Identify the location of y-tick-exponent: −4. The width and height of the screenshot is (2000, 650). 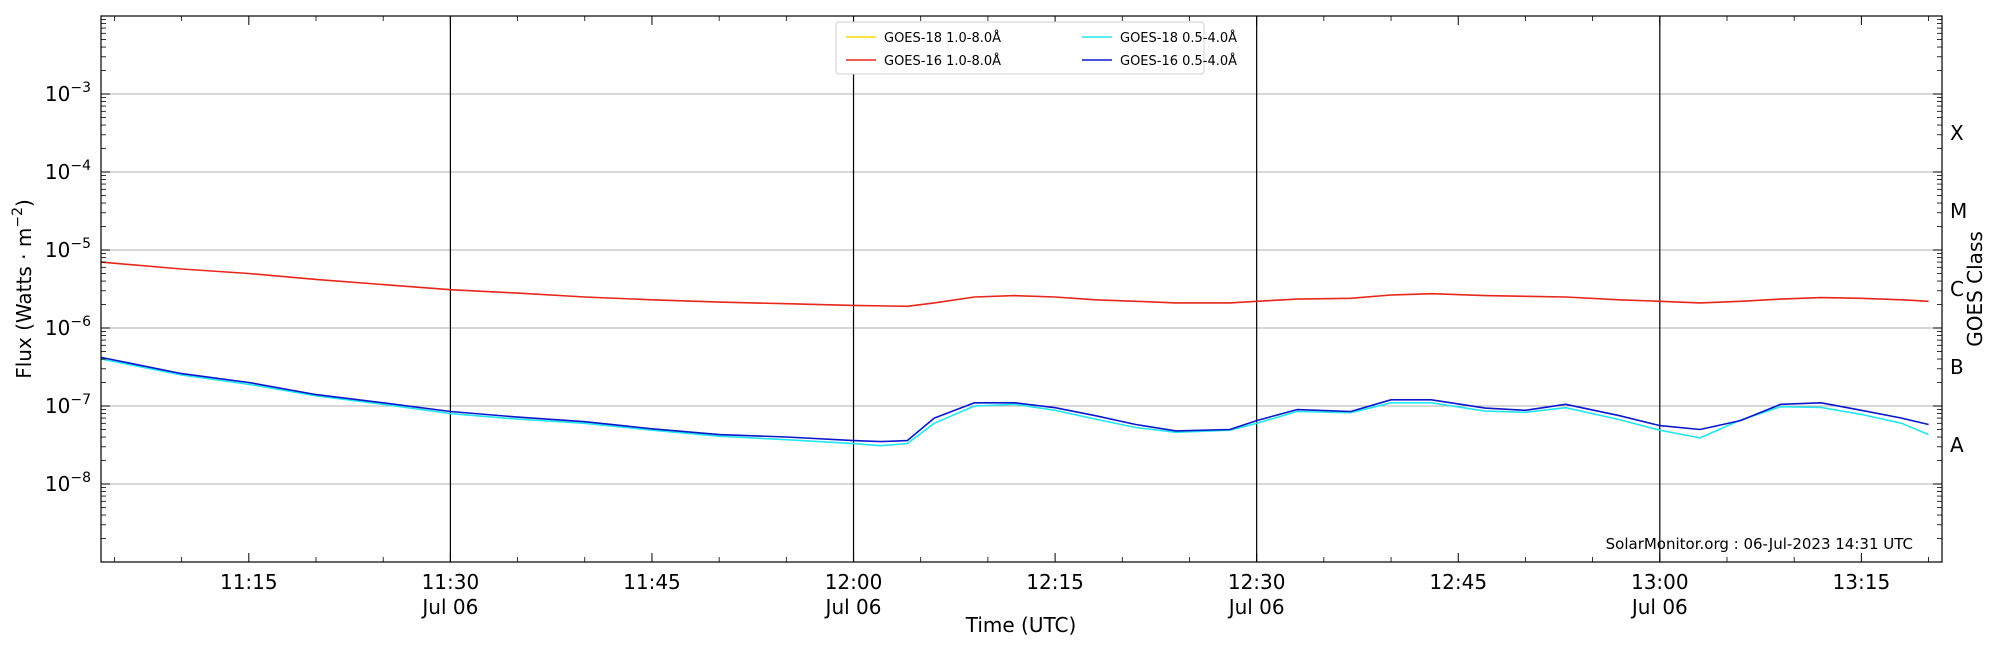
(80, 166).